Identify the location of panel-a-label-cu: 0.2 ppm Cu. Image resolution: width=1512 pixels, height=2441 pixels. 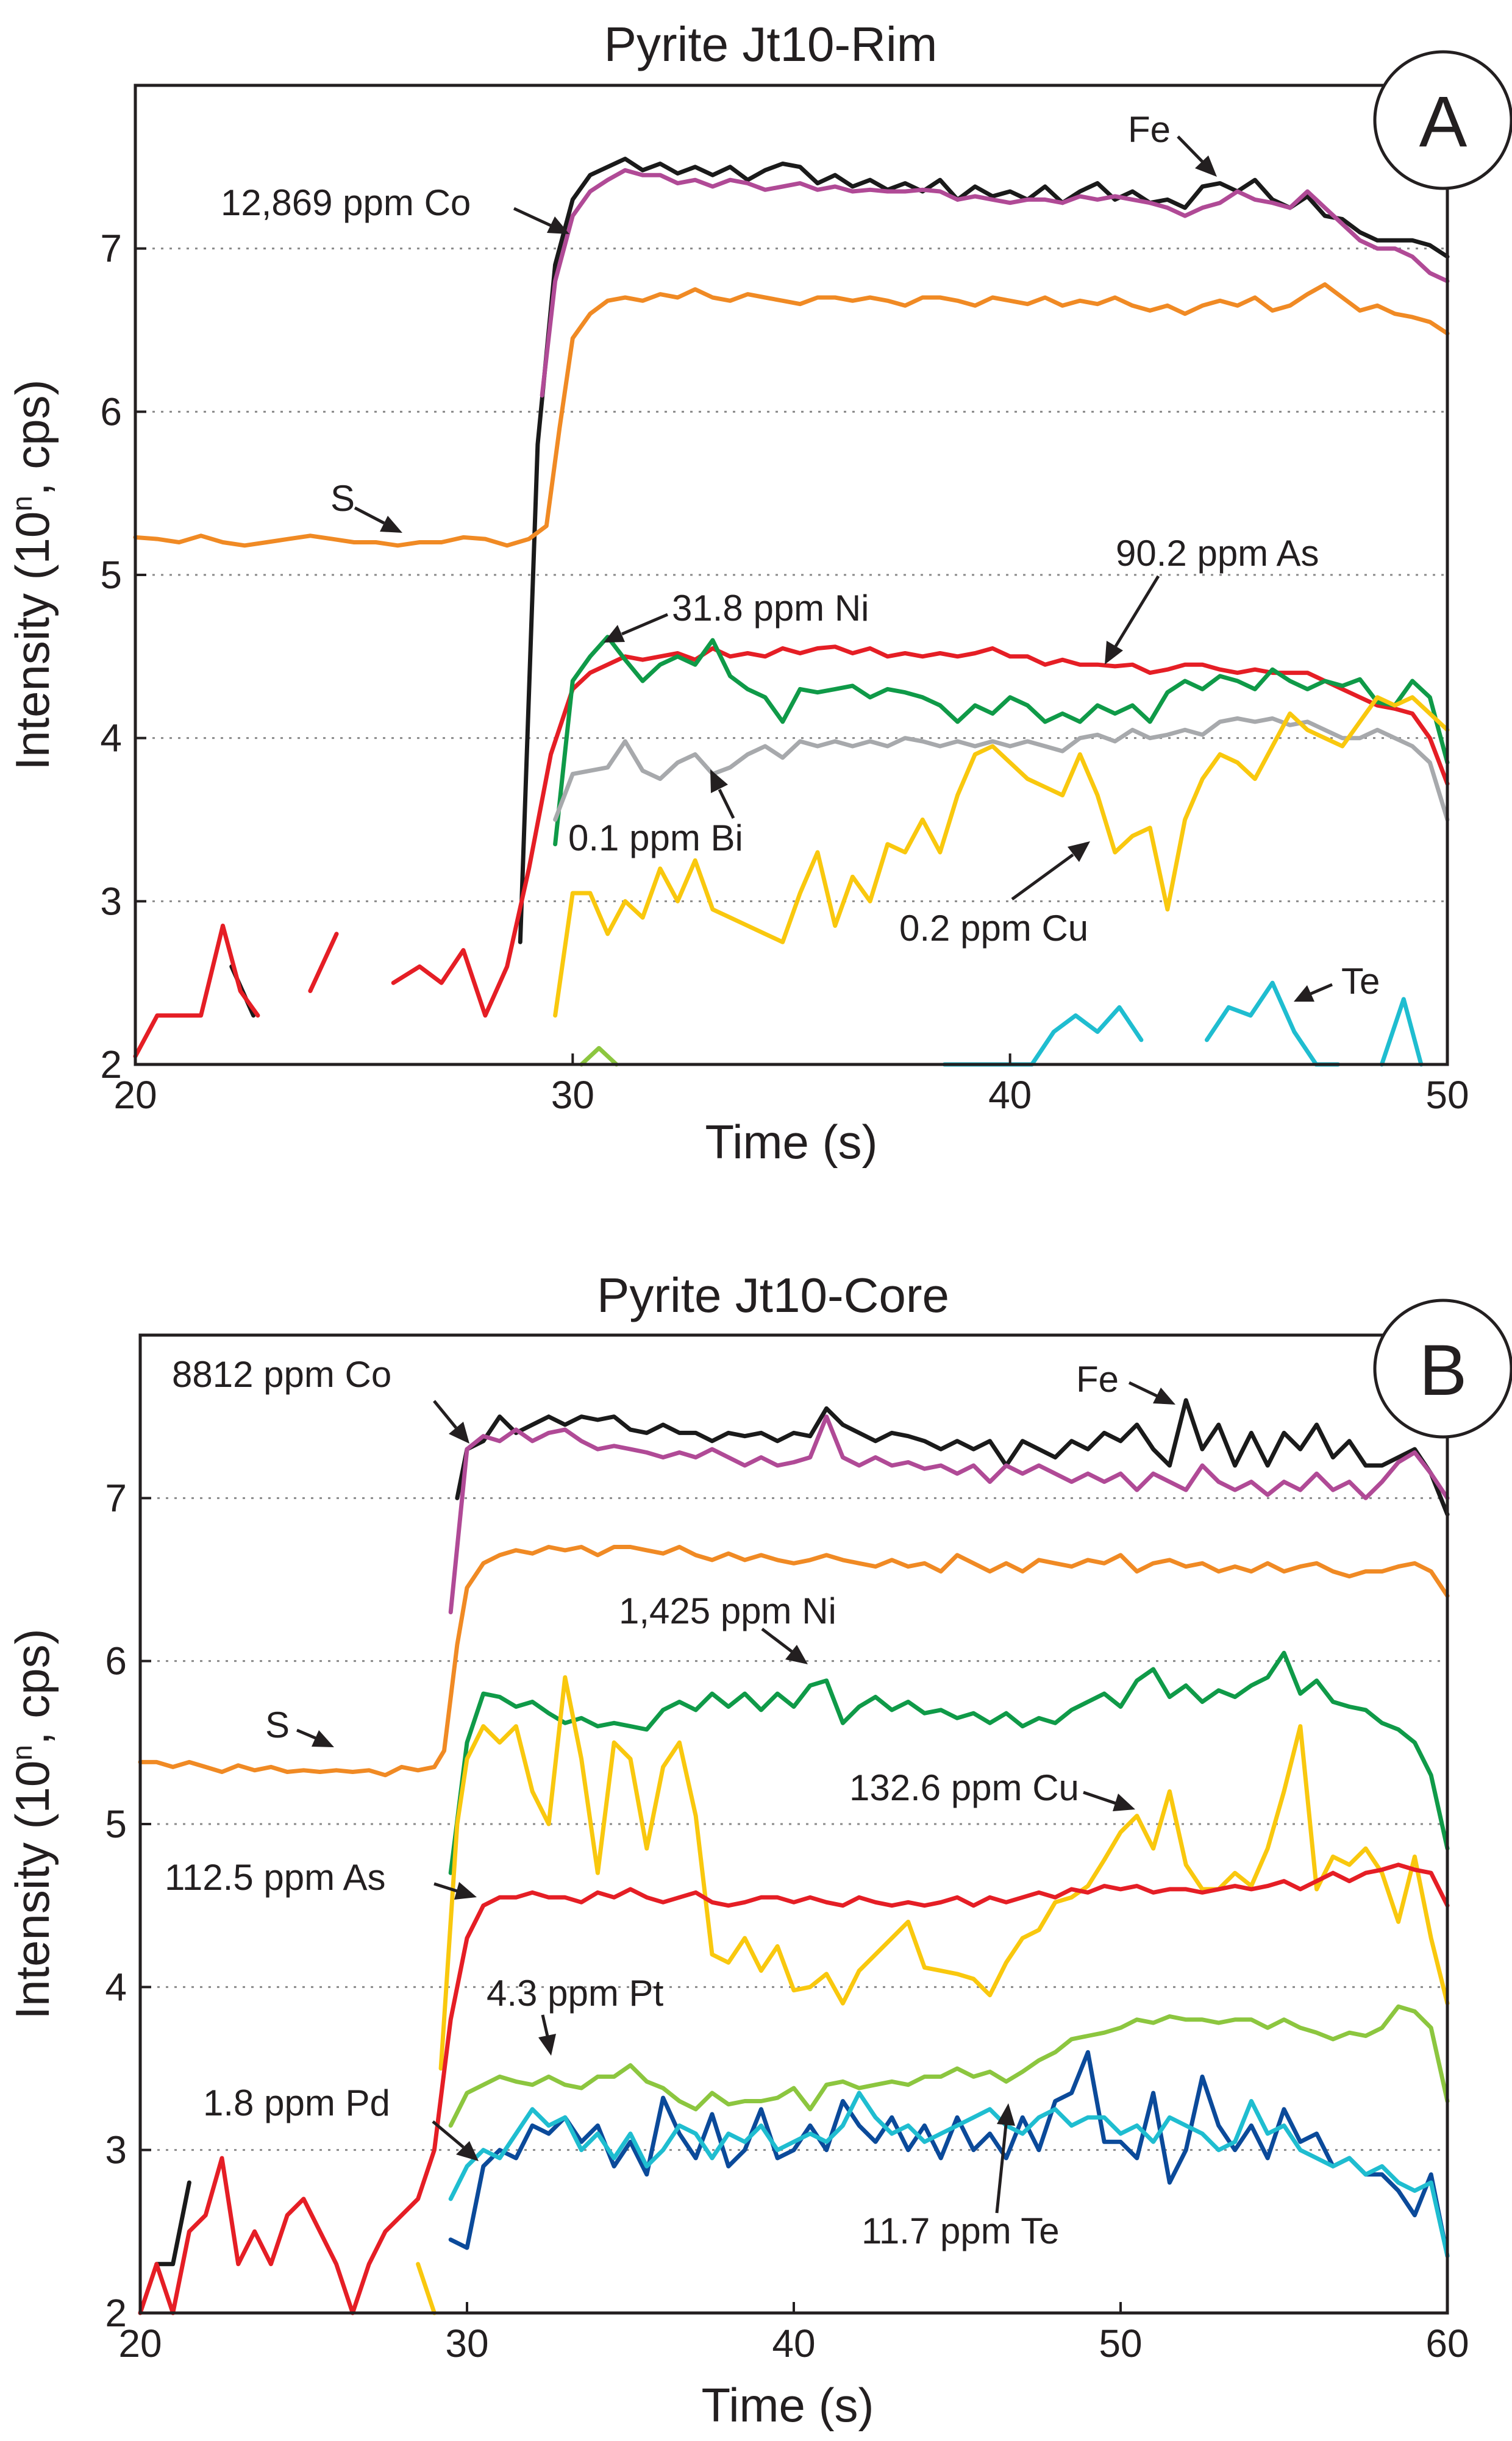
(993, 929).